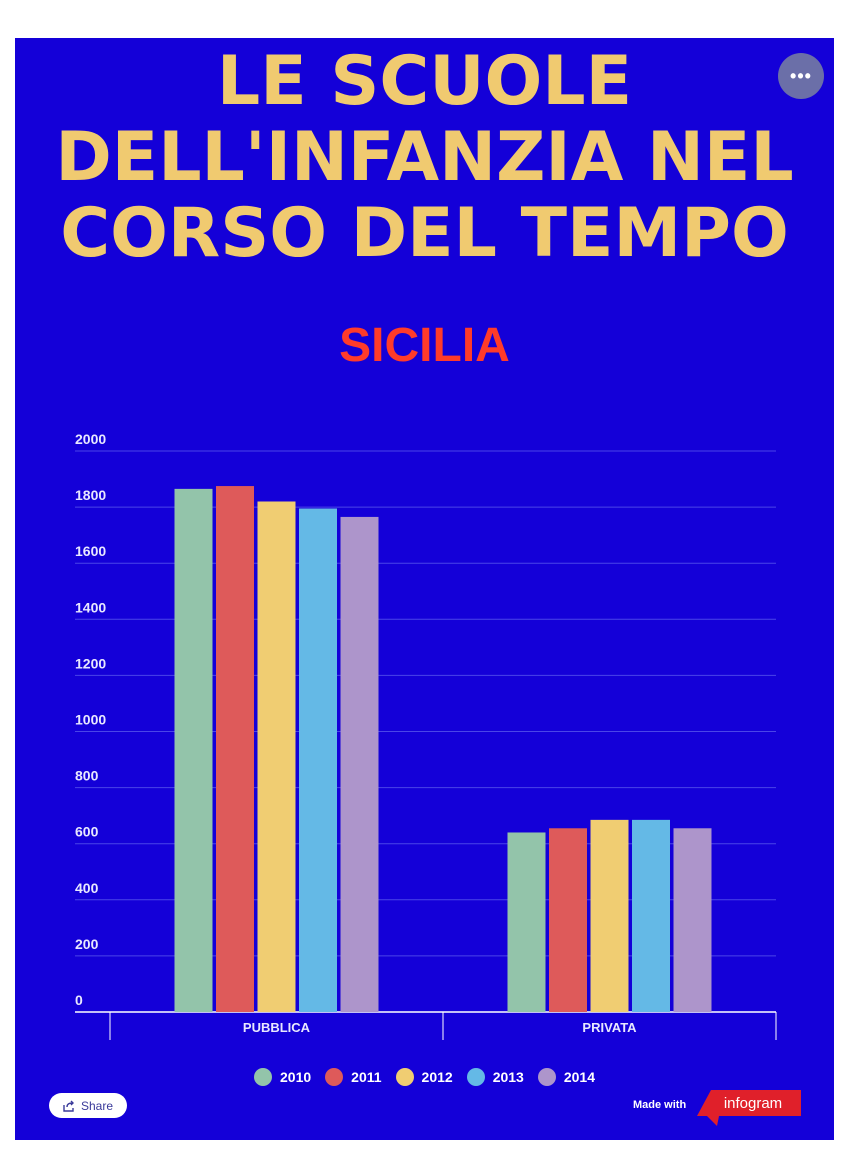 Image resolution: width=846 pixels, height=1172 pixels. I want to click on bar-privata-2010, so click(526, 922).